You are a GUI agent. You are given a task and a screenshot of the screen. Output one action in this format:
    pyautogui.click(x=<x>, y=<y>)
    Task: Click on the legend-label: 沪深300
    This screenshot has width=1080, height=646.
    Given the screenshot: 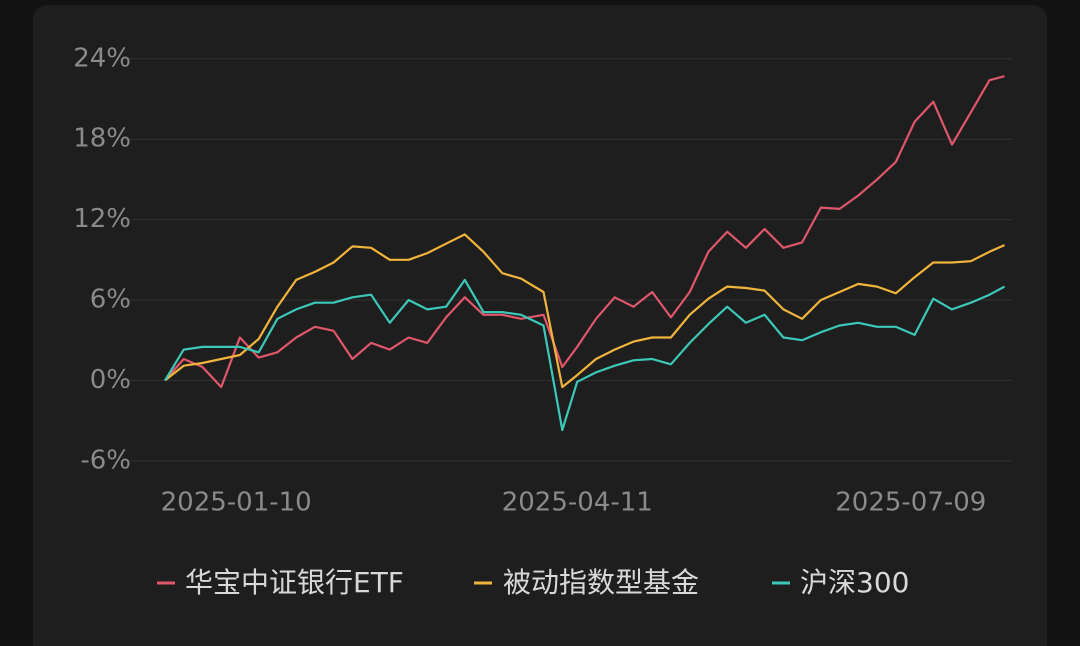 What is the action you would take?
    pyautogui.click(x=854, y=582)
    